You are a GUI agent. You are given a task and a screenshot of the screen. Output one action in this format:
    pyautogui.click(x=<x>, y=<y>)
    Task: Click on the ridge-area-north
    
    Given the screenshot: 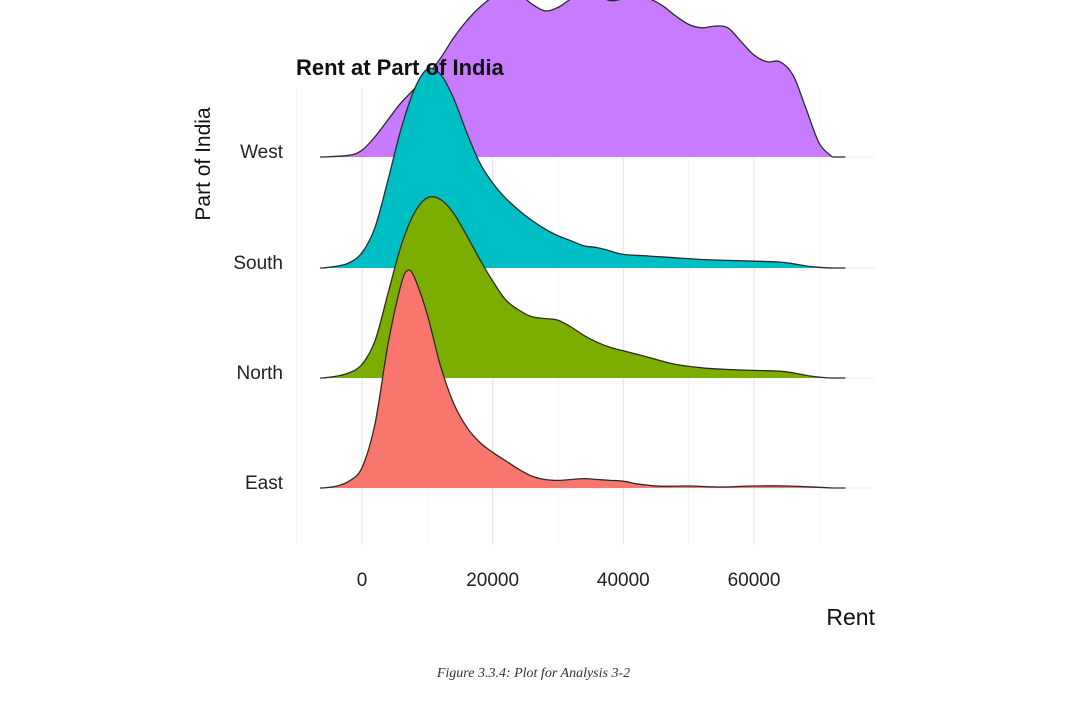 What is the action you would take?
    pyautogui.click(x=577, y=287)
    